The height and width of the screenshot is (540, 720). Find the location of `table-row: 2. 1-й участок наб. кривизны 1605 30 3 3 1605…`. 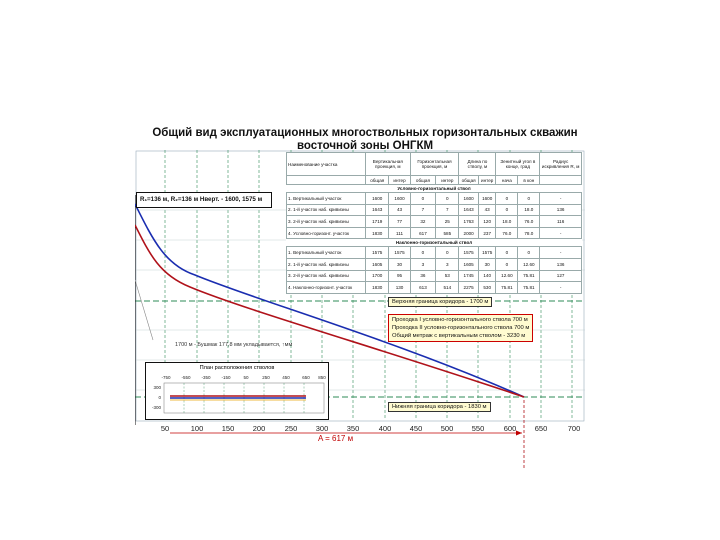

table-row: 2. 1-й участок наб. кривизны 1605 30 3 3 1605… is located at coordinates (434, 264).